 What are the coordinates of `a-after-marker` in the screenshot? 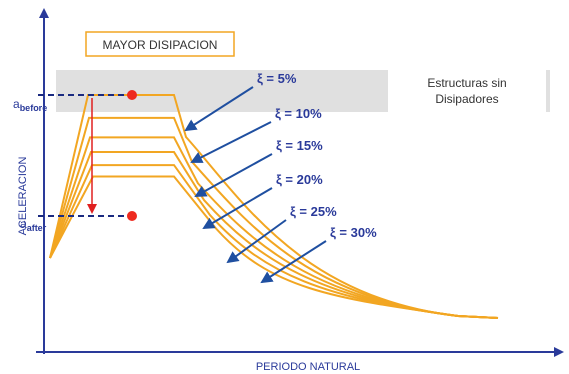 It's located at (132, 216).